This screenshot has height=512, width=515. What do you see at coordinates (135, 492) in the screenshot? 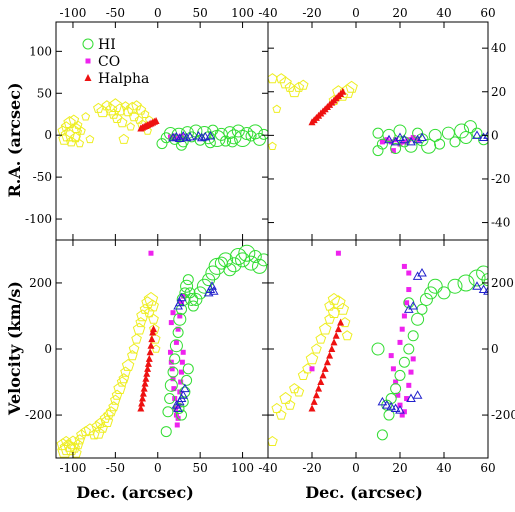
I see `x-axis-label-left: Dec. (arcsec)` at bounding box center [135, 492].